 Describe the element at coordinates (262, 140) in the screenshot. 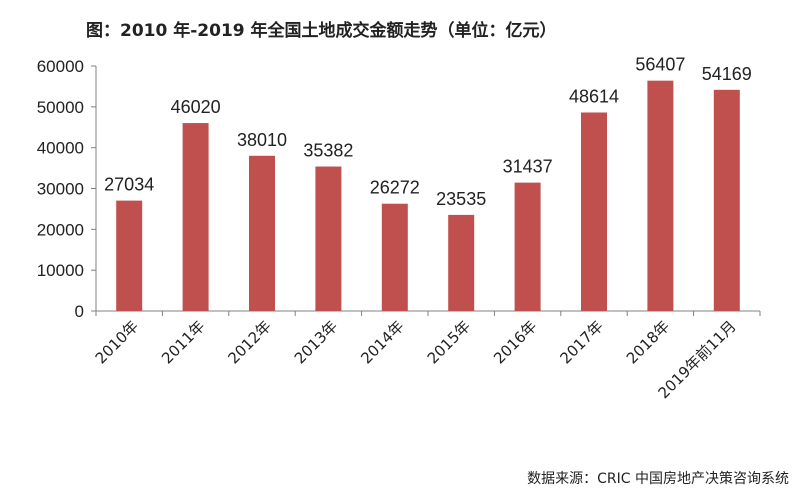

I see `data-label: 38010` at that location.